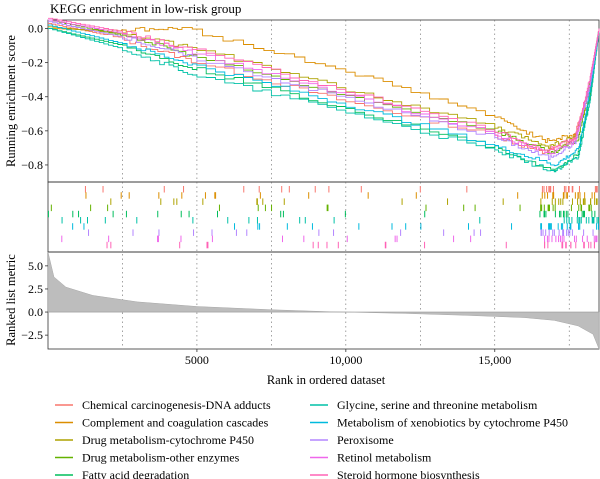  I want to click on metric-tick-label: 2.5, so click(35, 289).